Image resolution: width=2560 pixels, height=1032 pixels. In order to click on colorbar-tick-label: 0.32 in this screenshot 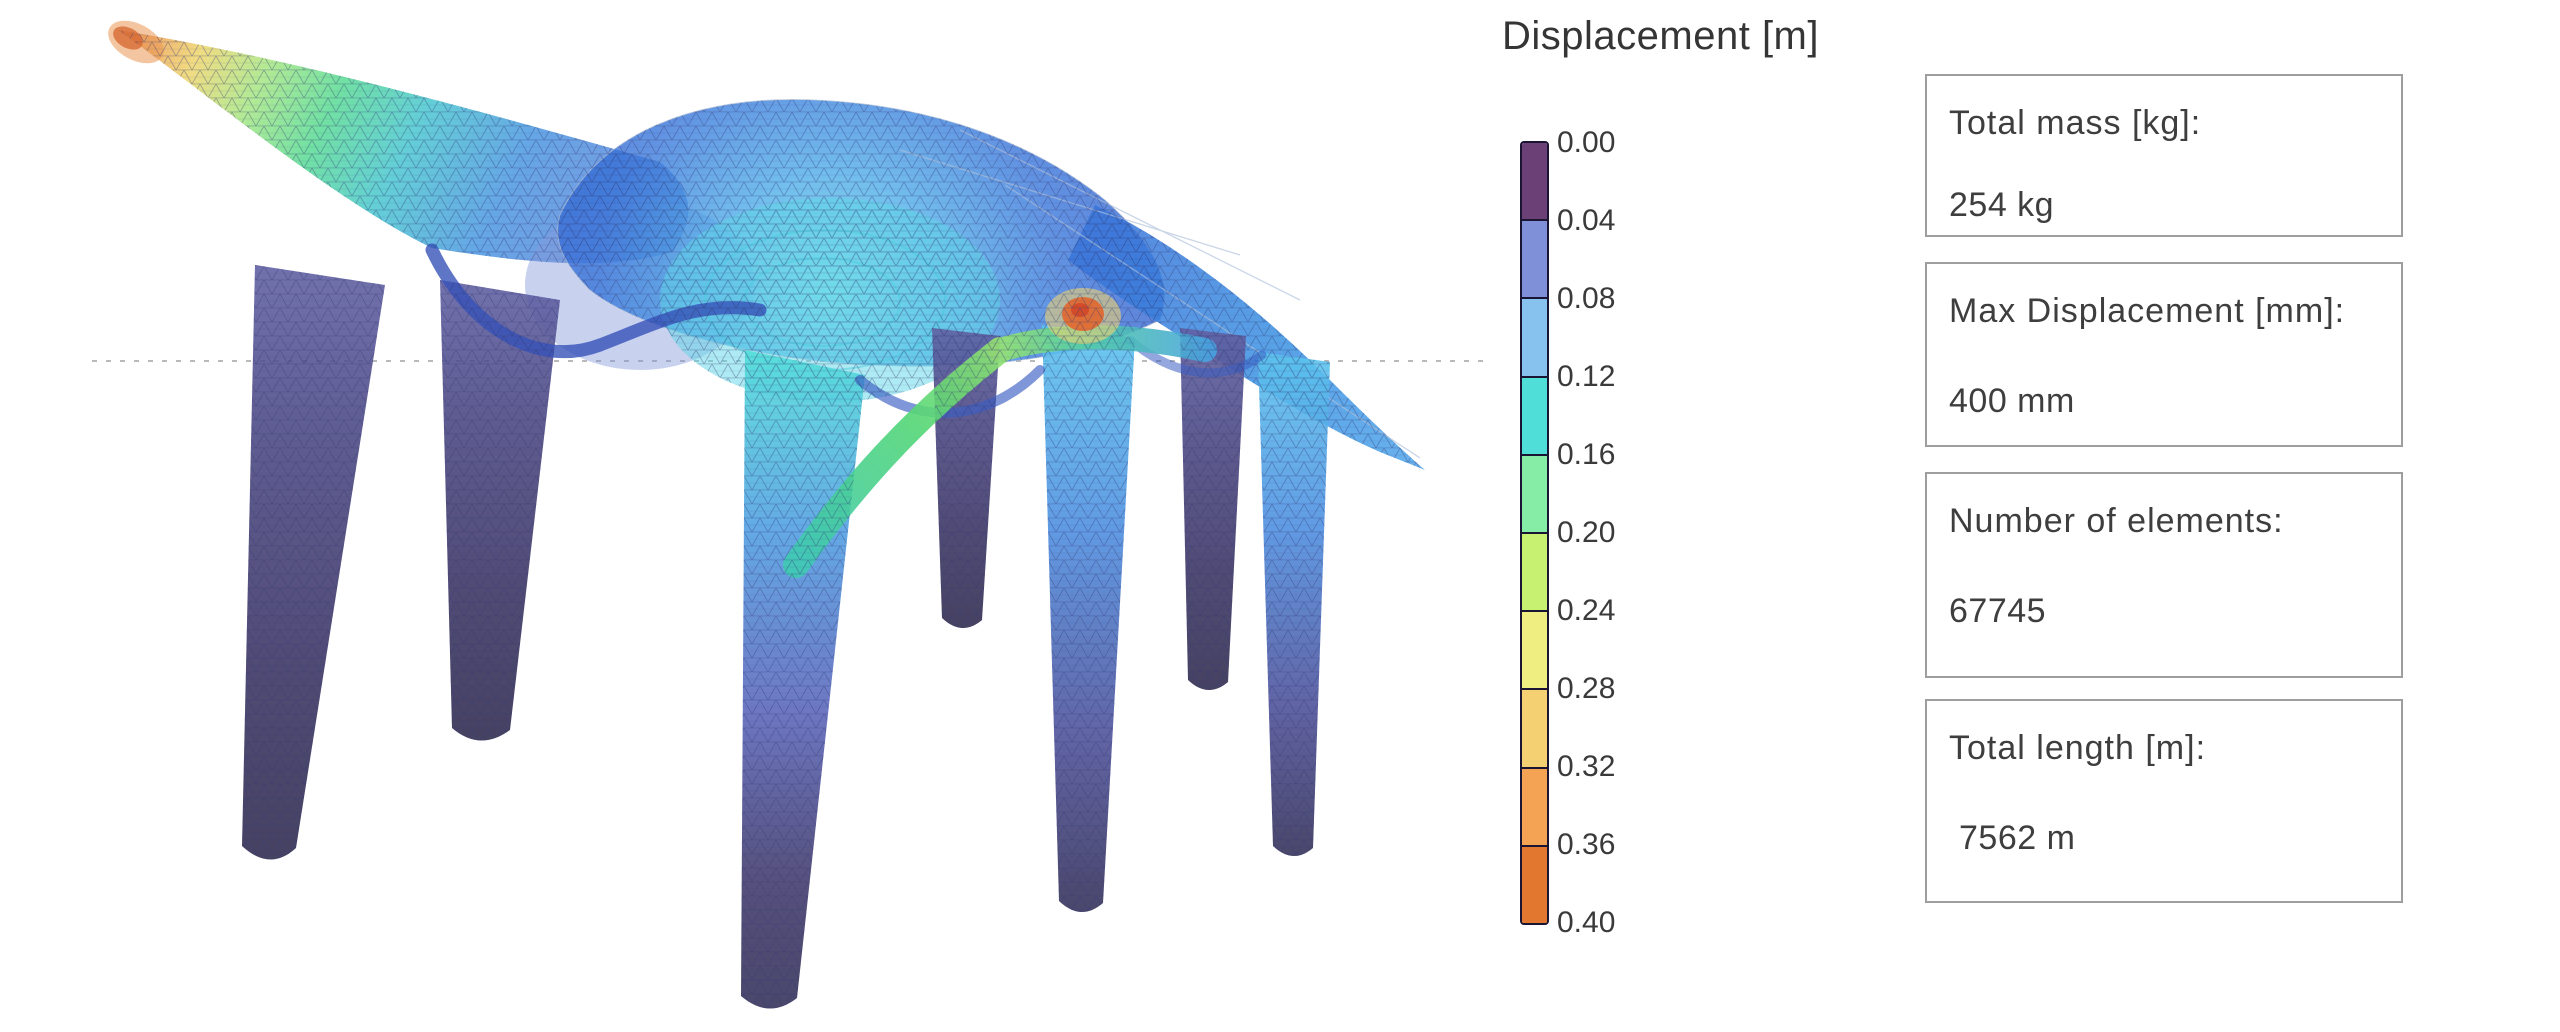, I will do `click(1586, 766)`.